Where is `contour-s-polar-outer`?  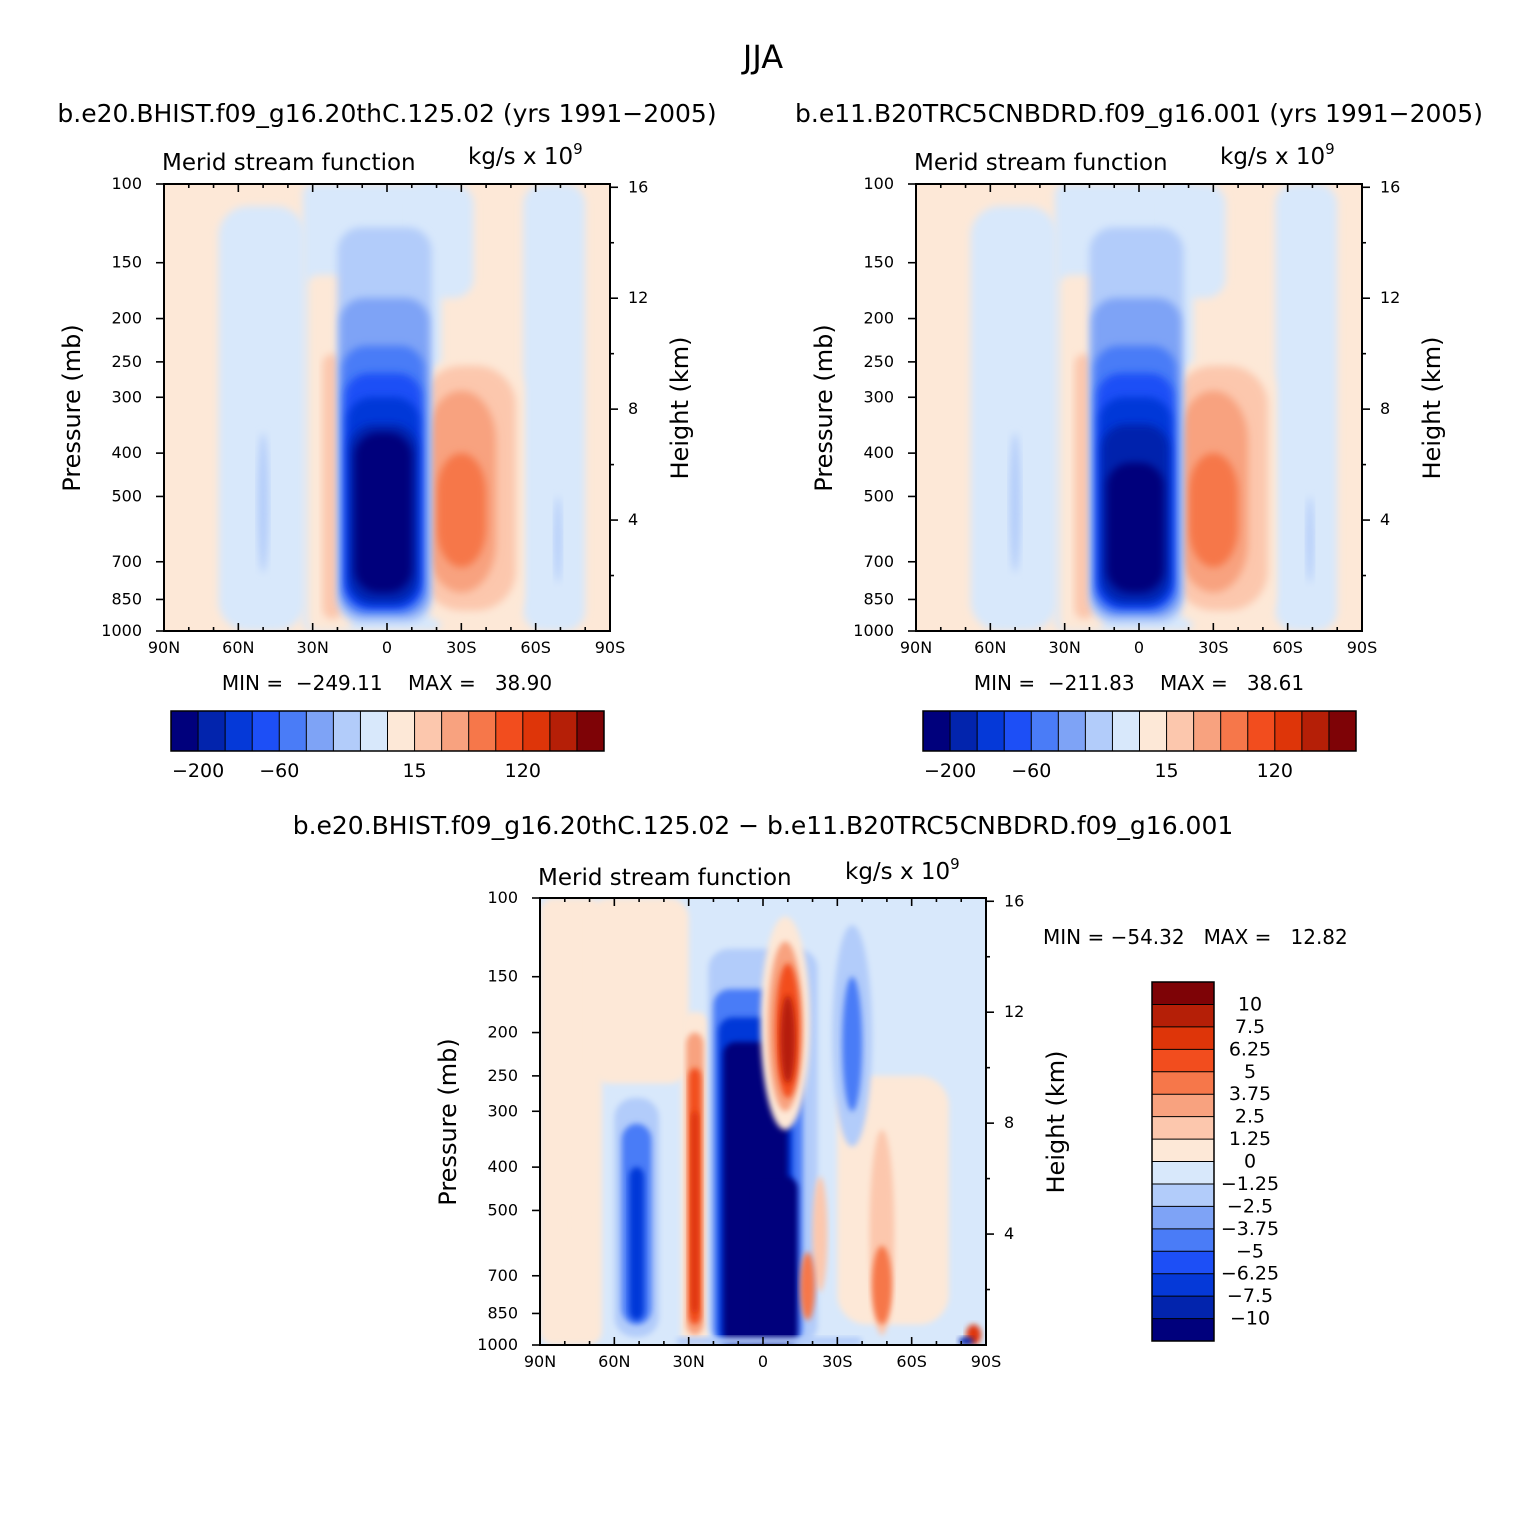 contour-s-polar-outer is located at coordinates (554, 407).